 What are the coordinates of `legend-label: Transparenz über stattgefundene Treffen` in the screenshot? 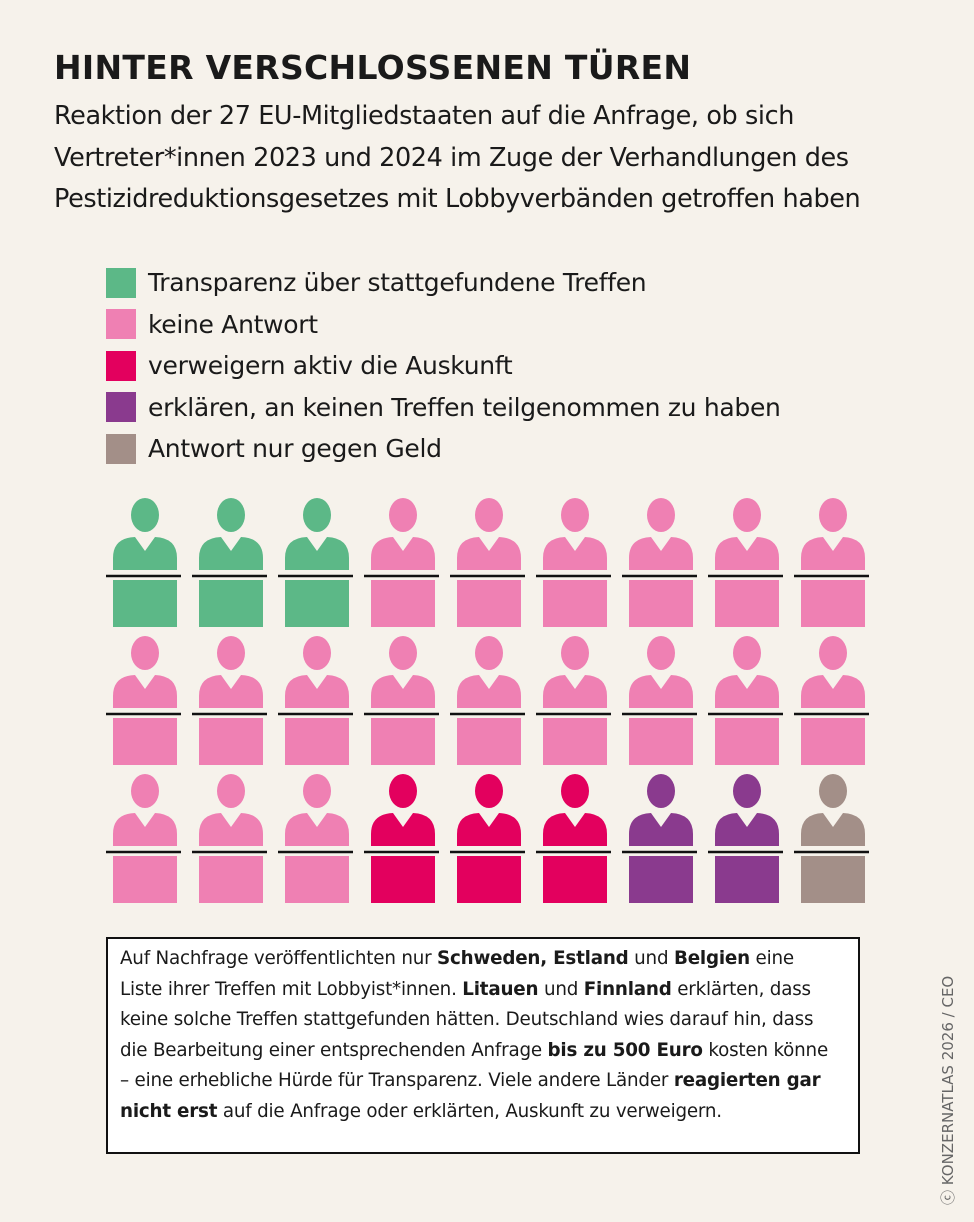 It's located at (397, 283).